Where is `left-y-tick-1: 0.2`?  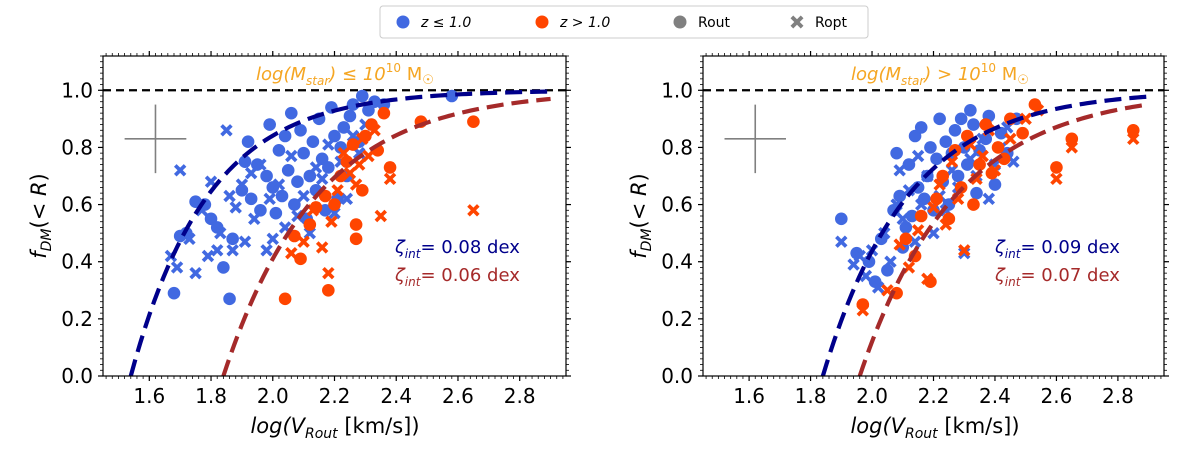 left-y-tick-1: 0.2 is located at coordinates (77, 319).